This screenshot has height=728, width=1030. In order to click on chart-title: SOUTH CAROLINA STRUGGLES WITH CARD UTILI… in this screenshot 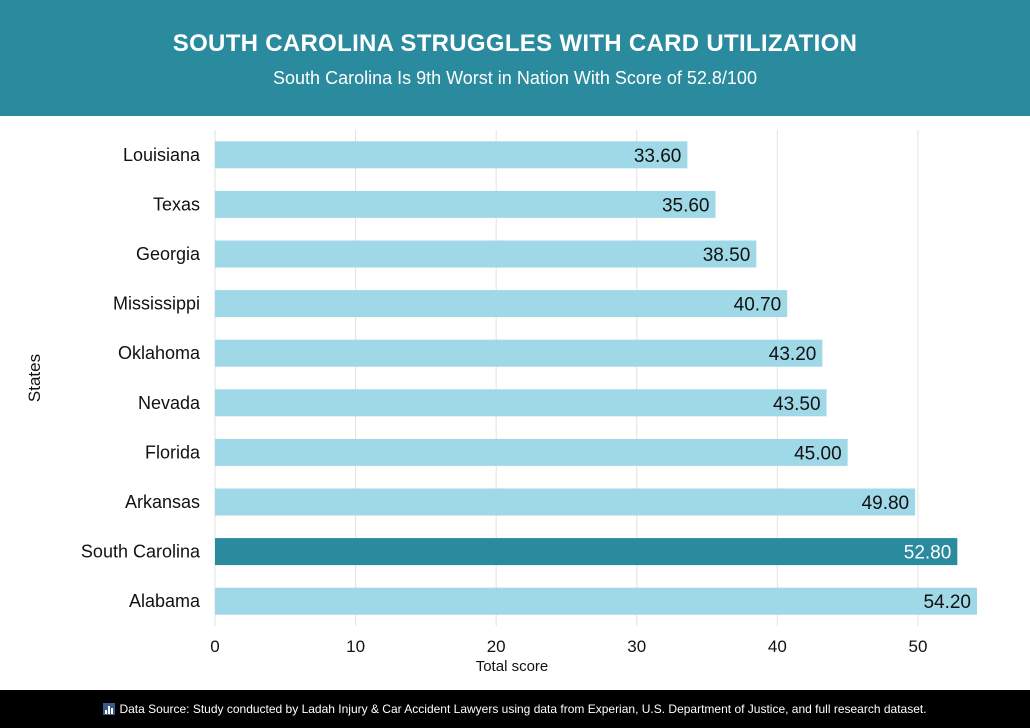, I will do `click(515, 43)`.